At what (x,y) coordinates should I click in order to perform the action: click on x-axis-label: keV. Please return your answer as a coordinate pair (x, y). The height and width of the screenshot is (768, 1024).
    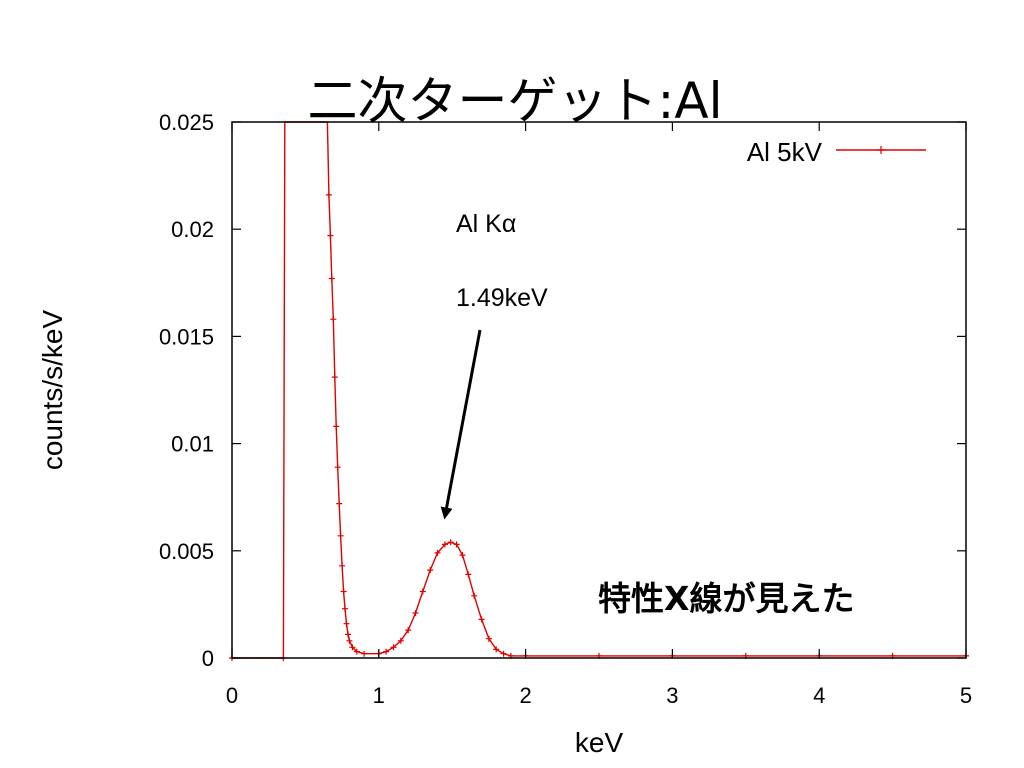
    Looking at the image, I should click on (599, 742).